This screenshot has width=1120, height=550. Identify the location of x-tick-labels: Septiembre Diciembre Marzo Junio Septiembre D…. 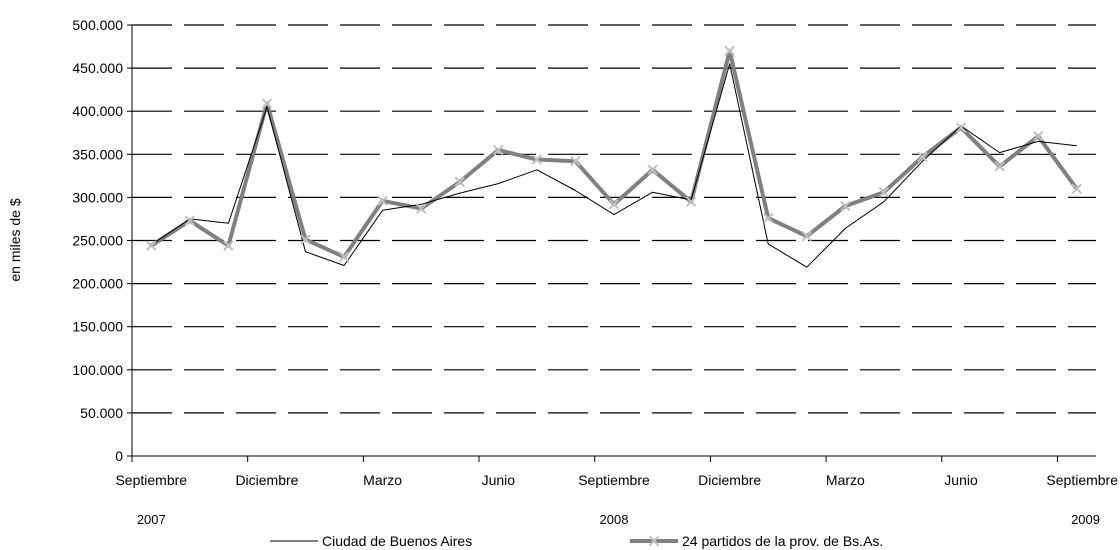
(616, 491).